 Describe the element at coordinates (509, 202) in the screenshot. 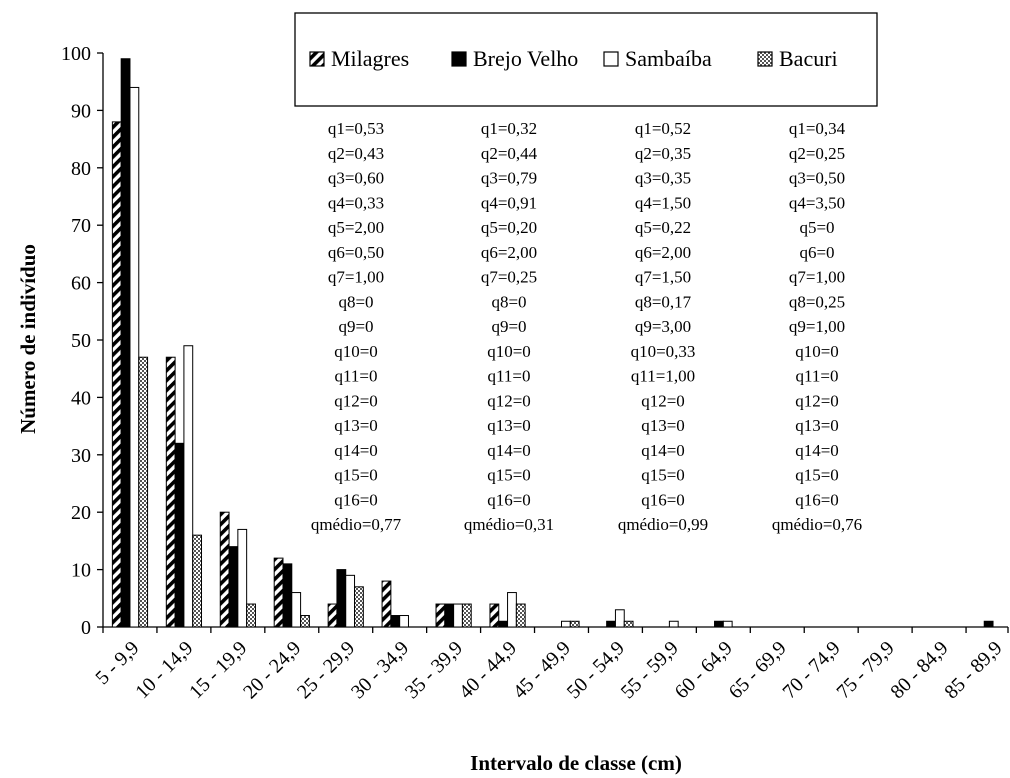

I see `q-annotation: q4=0,91` at that location.